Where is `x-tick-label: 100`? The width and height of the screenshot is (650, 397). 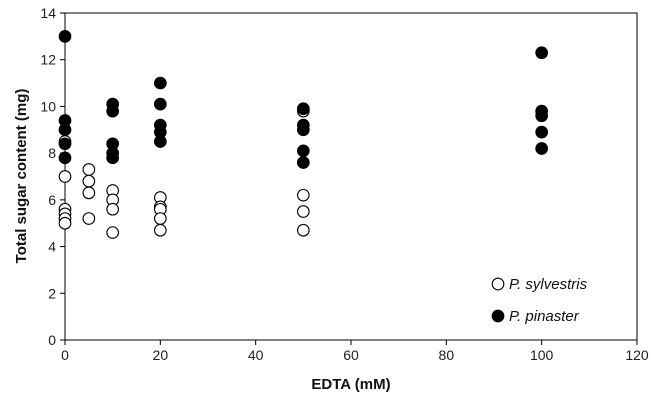
x-tick-label: 100 is located at coordinates (542, 355).